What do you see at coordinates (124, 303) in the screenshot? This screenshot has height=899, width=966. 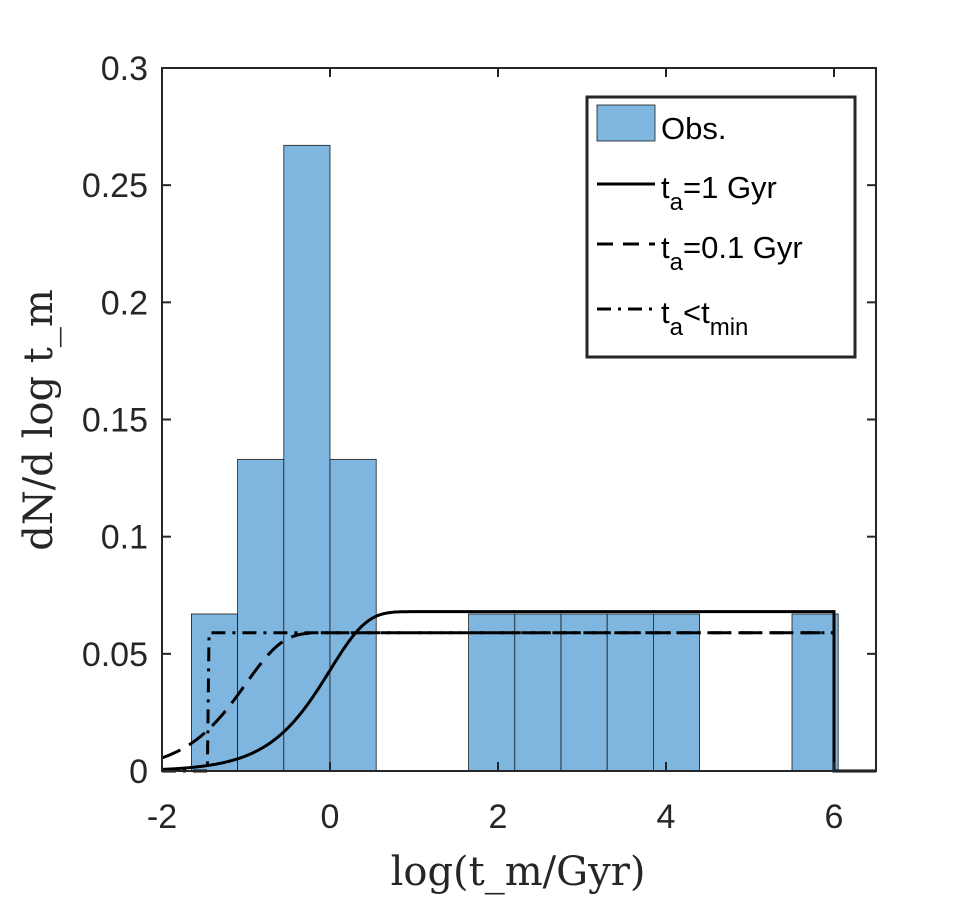 I see `y-tick-label: 0.2` at bounding box center [124, 303].